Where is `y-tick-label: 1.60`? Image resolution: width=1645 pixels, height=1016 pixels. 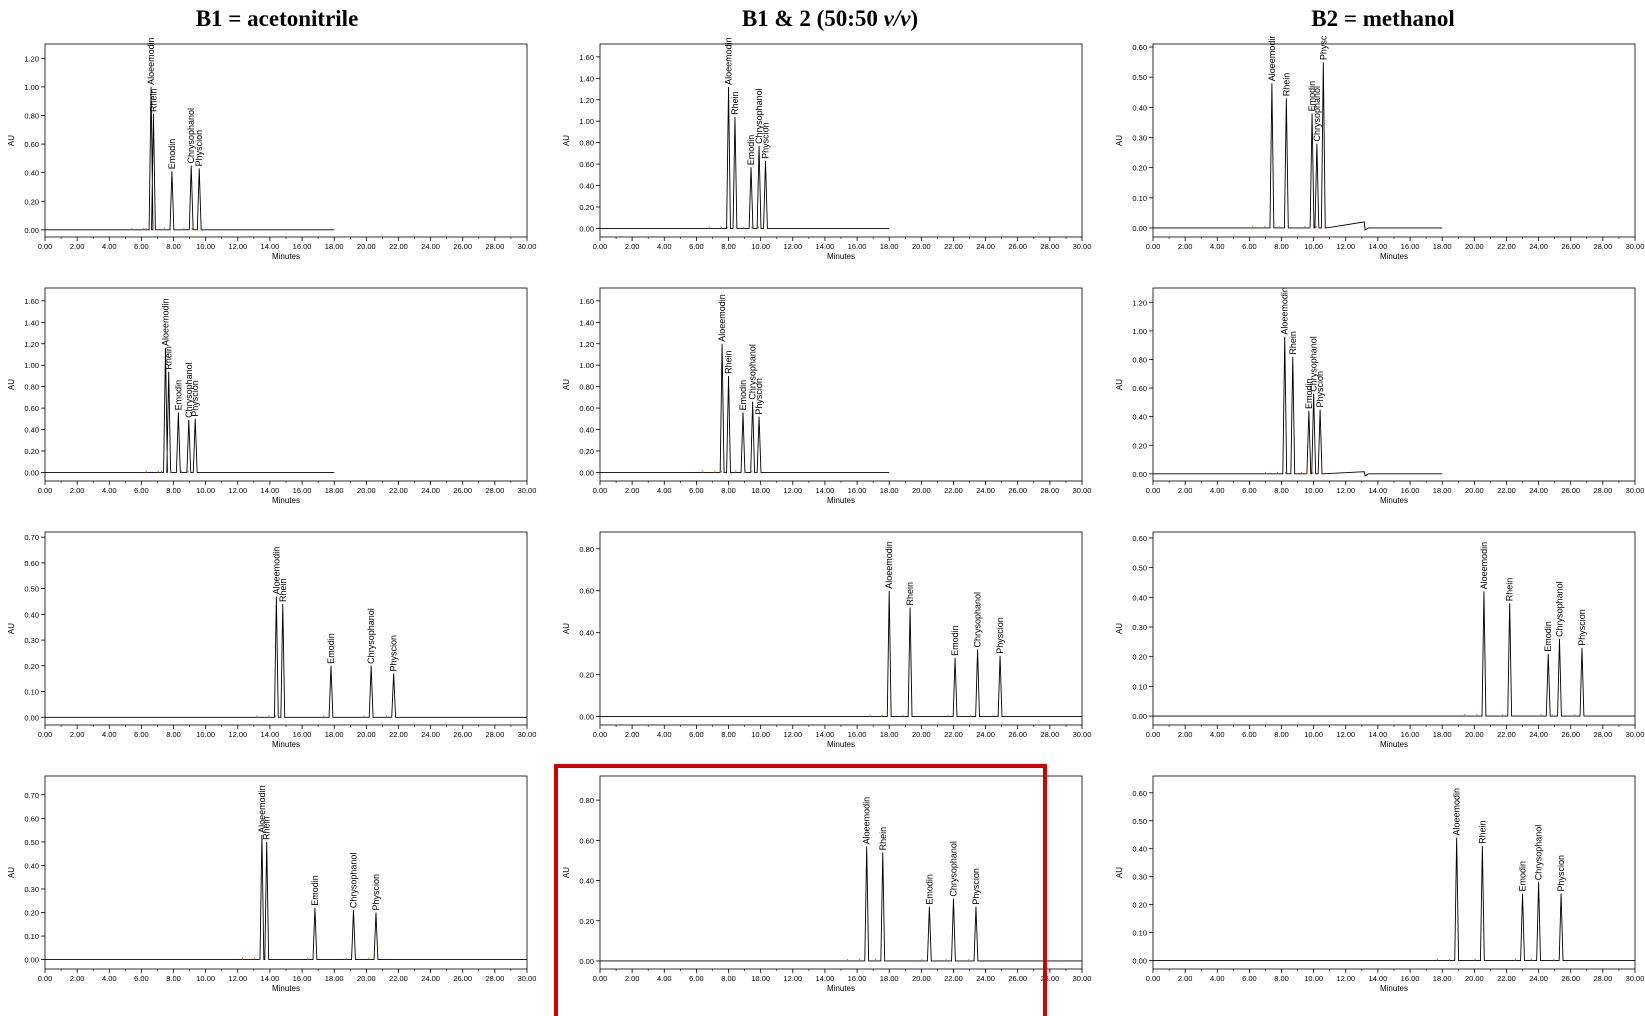
y-tick-label: 1.60 is located at coordinates (586, 301).